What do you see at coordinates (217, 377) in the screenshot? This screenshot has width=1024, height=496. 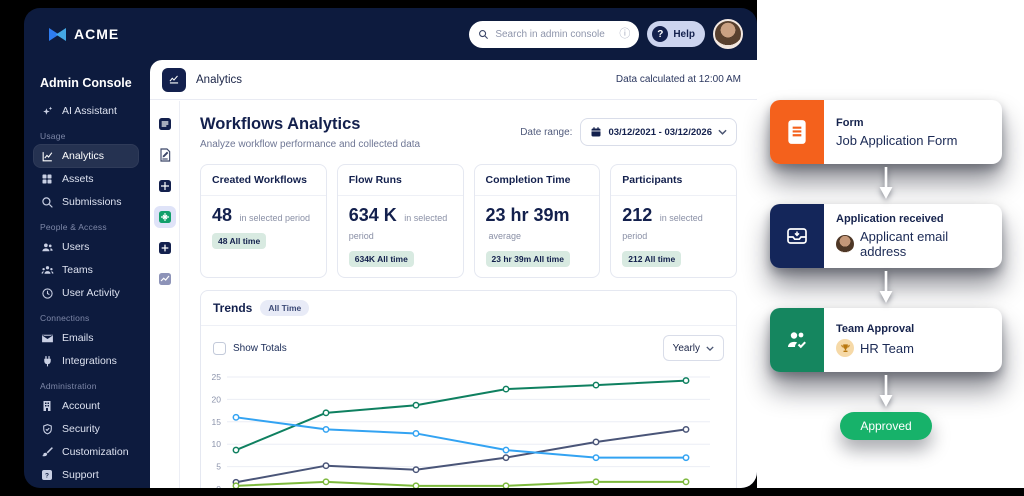 I see `svg-text: 25` at bounding box center [217, 377].